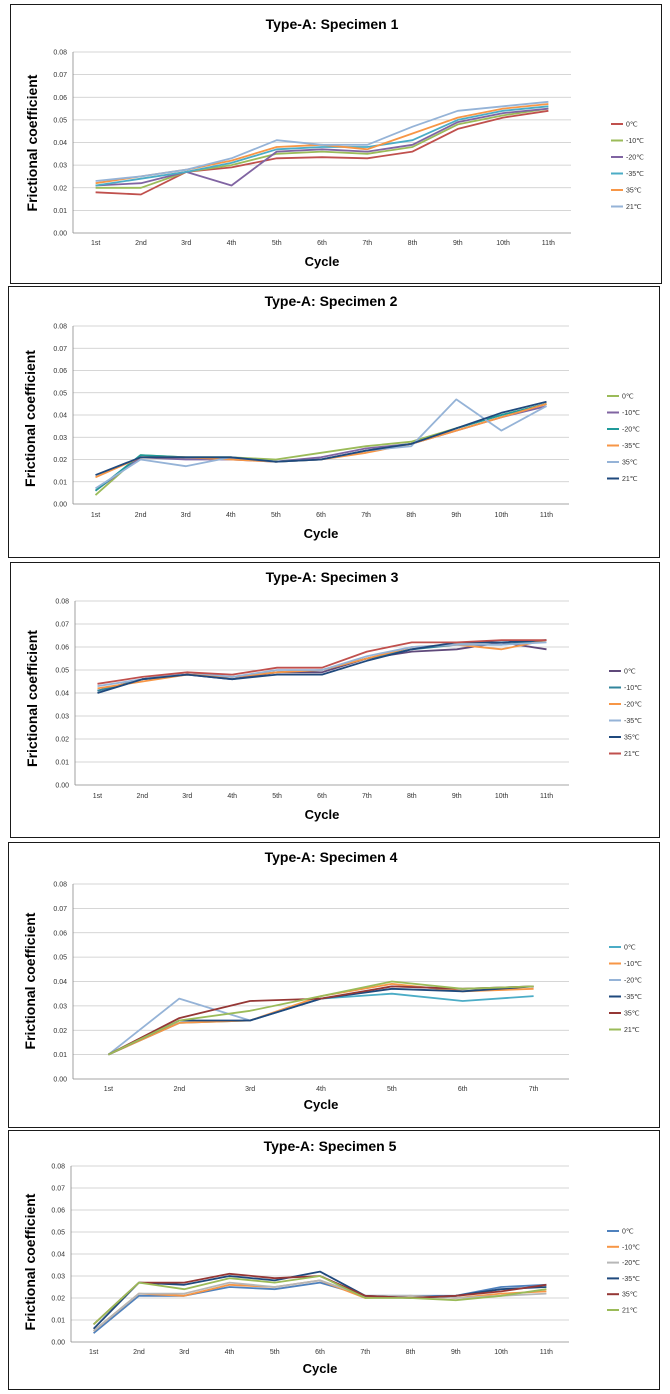 This screenshot has width=670, height=1394. What do you see at coordinates (633, 997) in the screenshot?
I see `legend-label: -35℃` at bounding box center [633, 997].